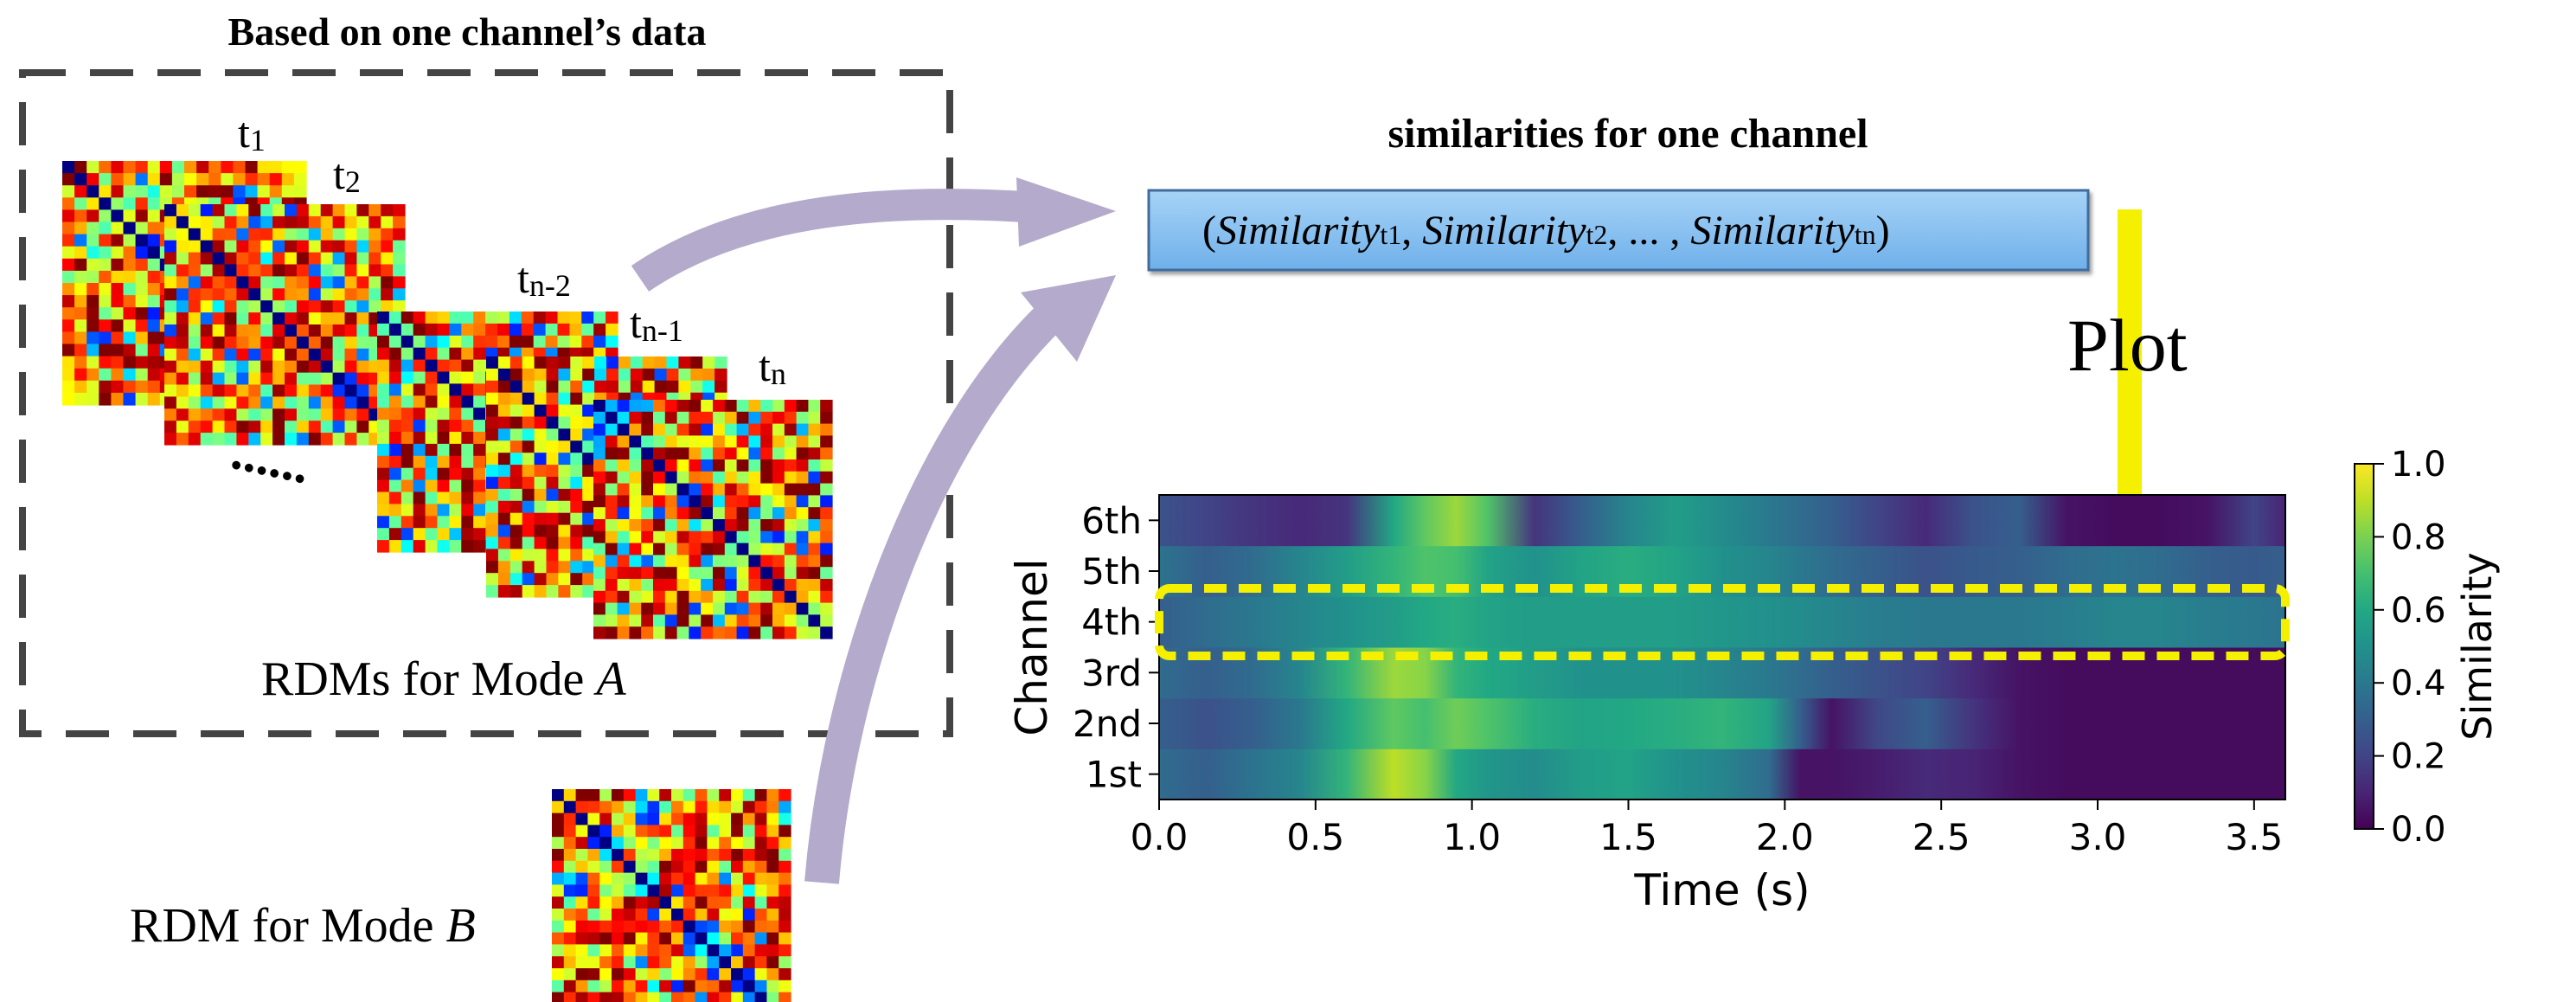 This screenshot has width=2576, height=1002. Describe the element at coordinates (2418, 611) in the screenshot. I see `colorbar-tick-label: 0.6` at that location.